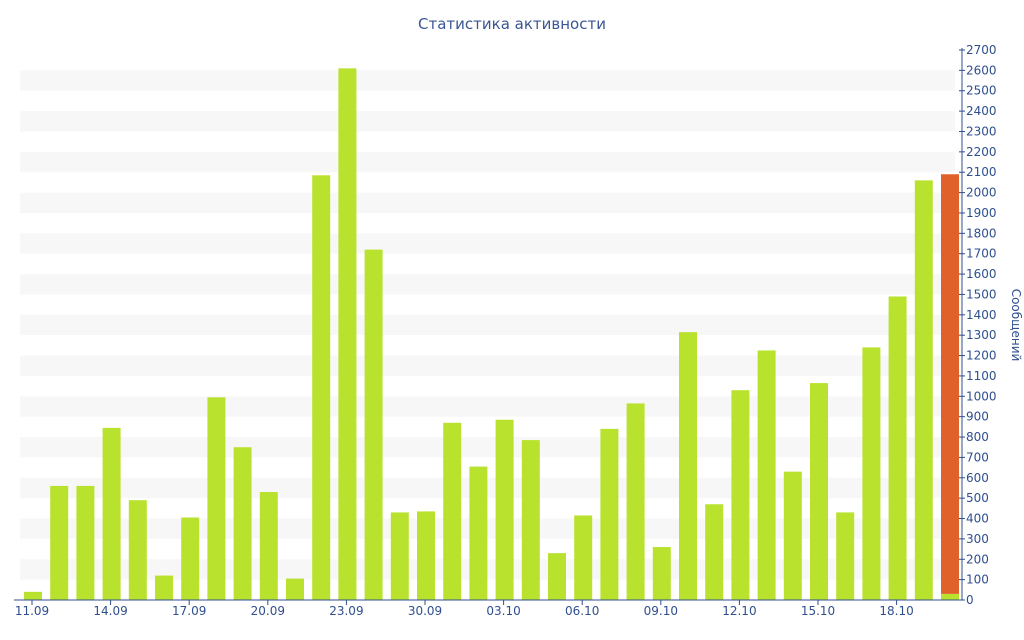 The image size is (1024, 640). I want to click on y-axis-title: Сообщений, so click(1016, 325).